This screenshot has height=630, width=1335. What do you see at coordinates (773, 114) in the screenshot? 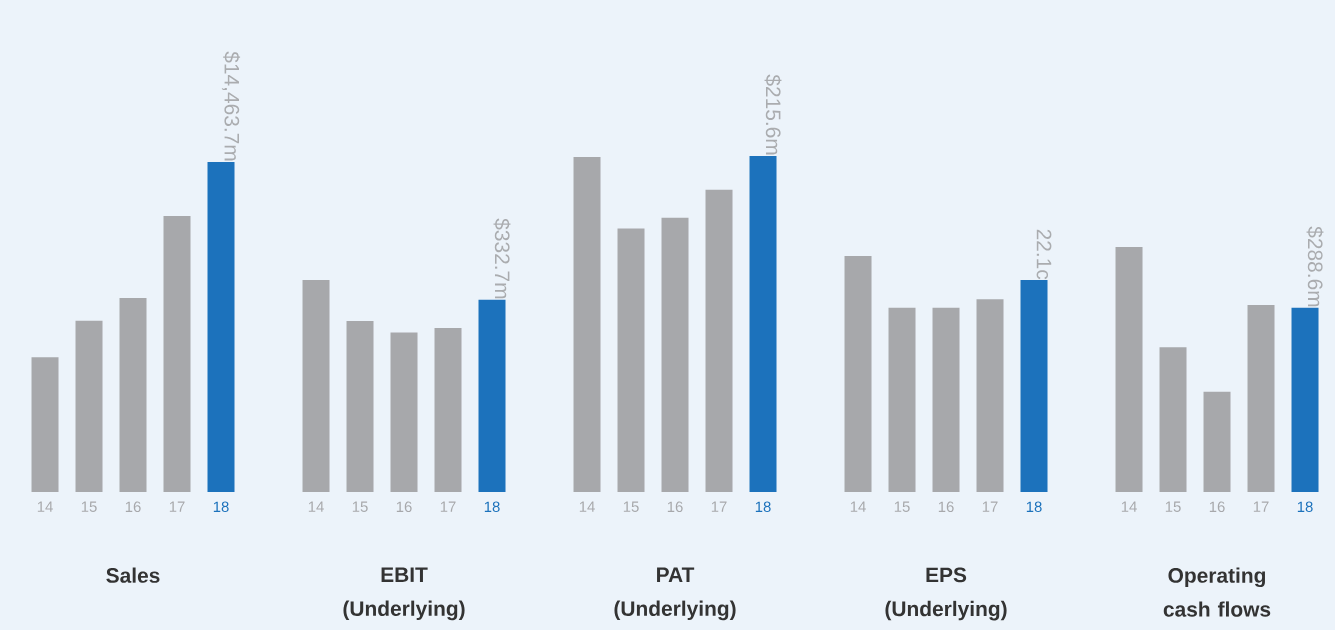
I see `data-label: $215.6m` at bounding box center [773, 114].